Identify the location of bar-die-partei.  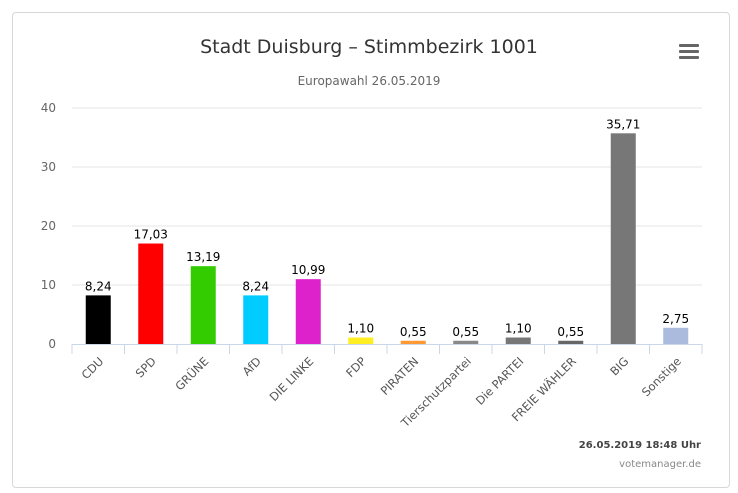
(518, 340).